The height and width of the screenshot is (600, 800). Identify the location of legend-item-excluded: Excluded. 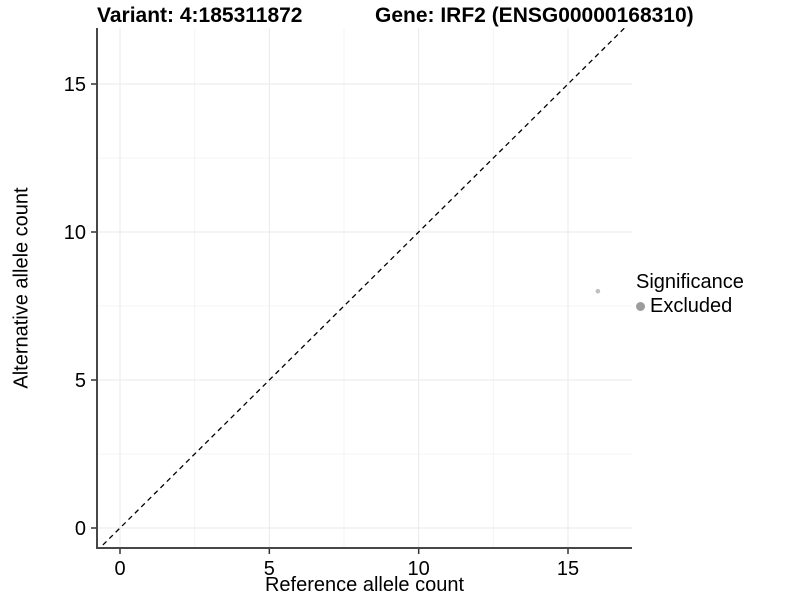
(690, 306).